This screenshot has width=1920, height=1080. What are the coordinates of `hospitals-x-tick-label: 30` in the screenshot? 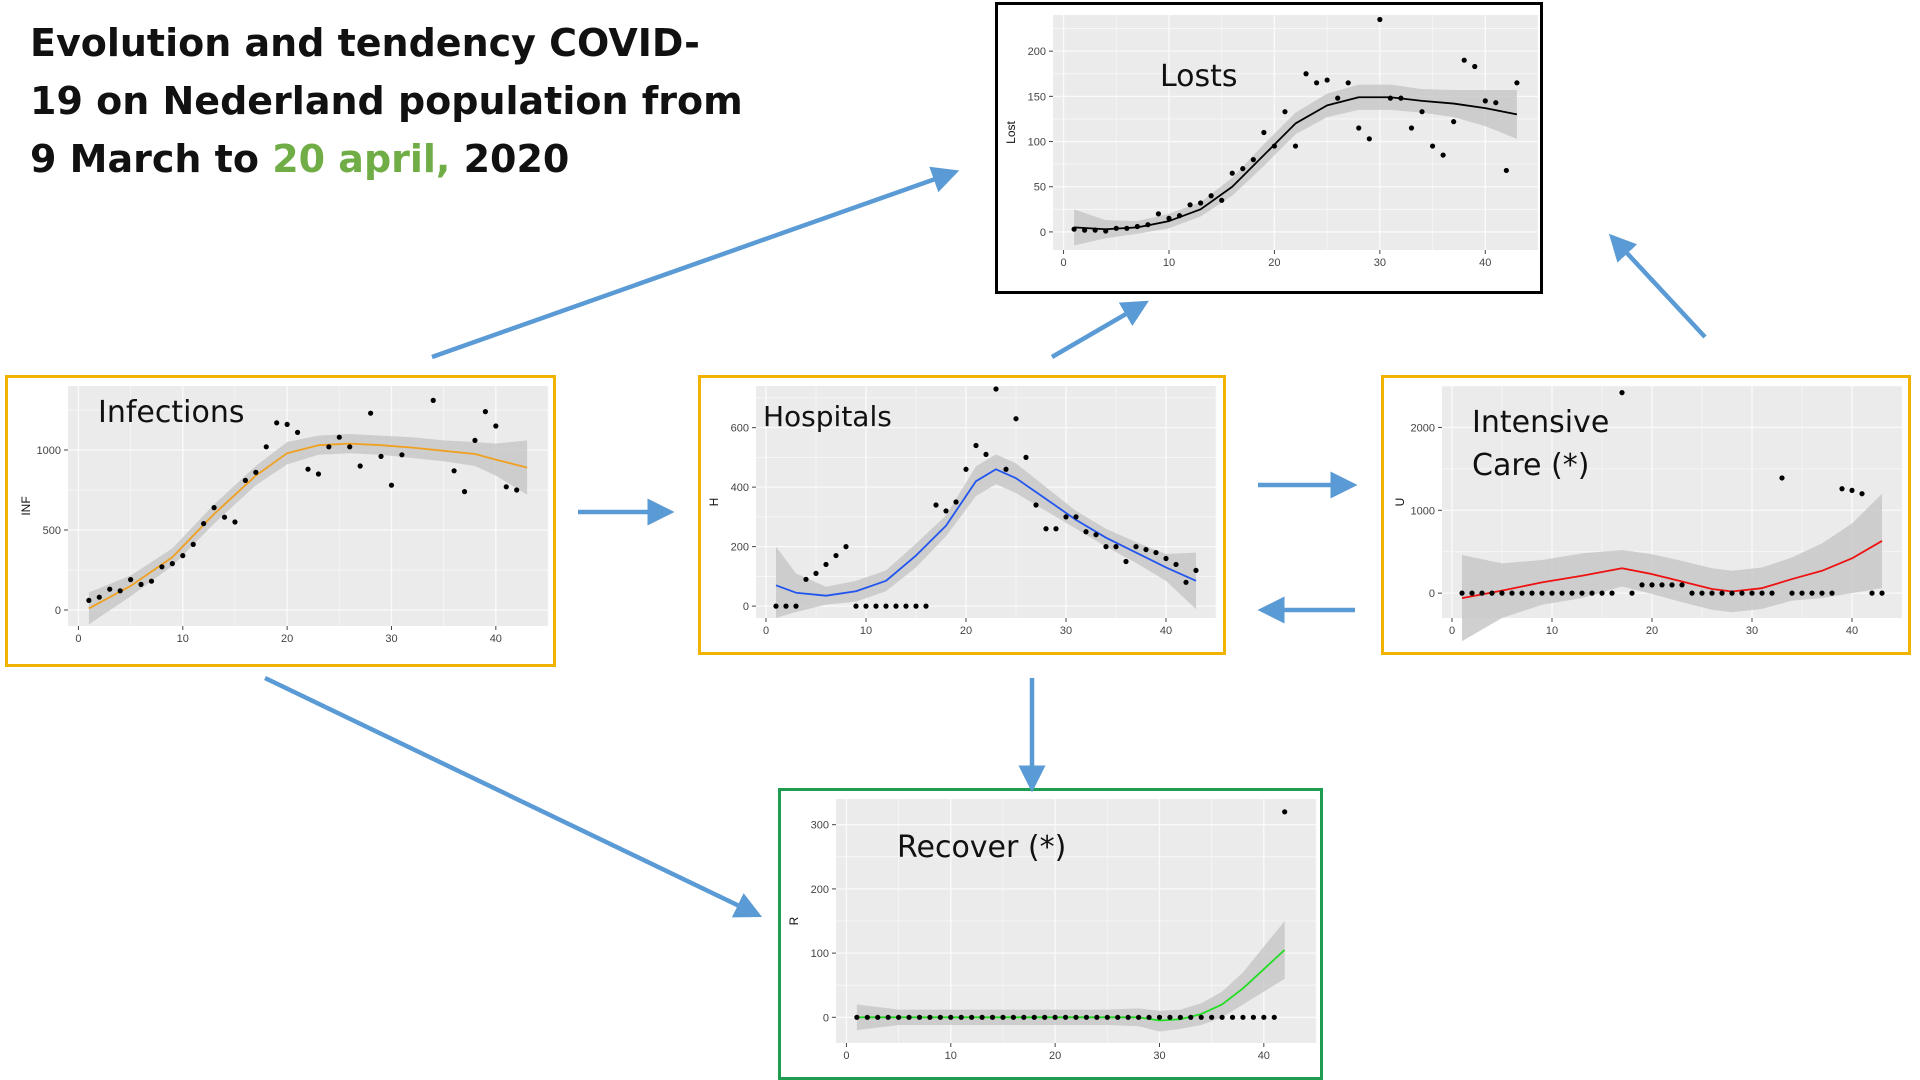 It's located at (1066, 631).